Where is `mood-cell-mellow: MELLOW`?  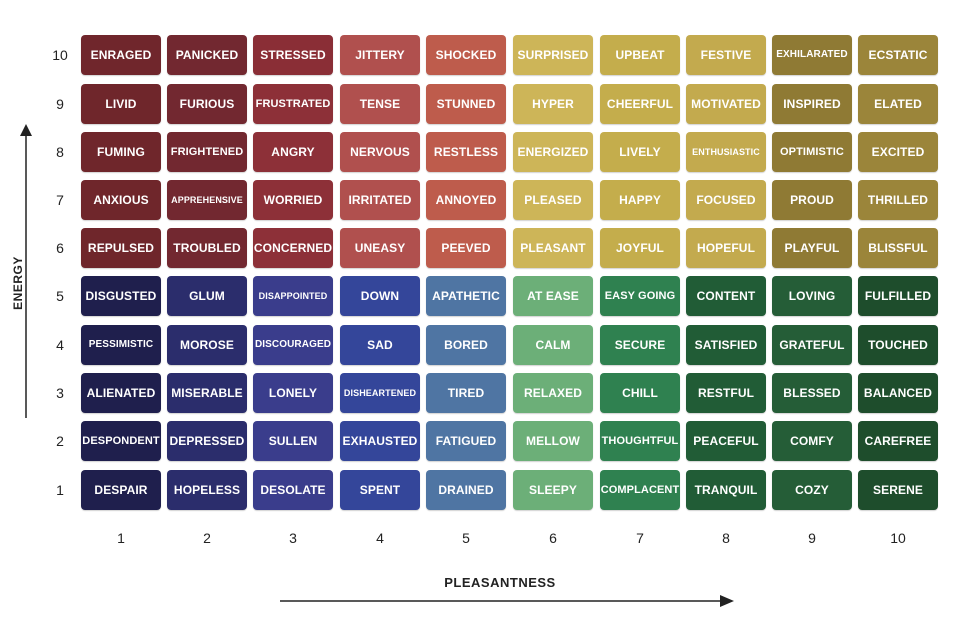 mood-cell-mellow: MELLOW is located at coordinates (553, 441).